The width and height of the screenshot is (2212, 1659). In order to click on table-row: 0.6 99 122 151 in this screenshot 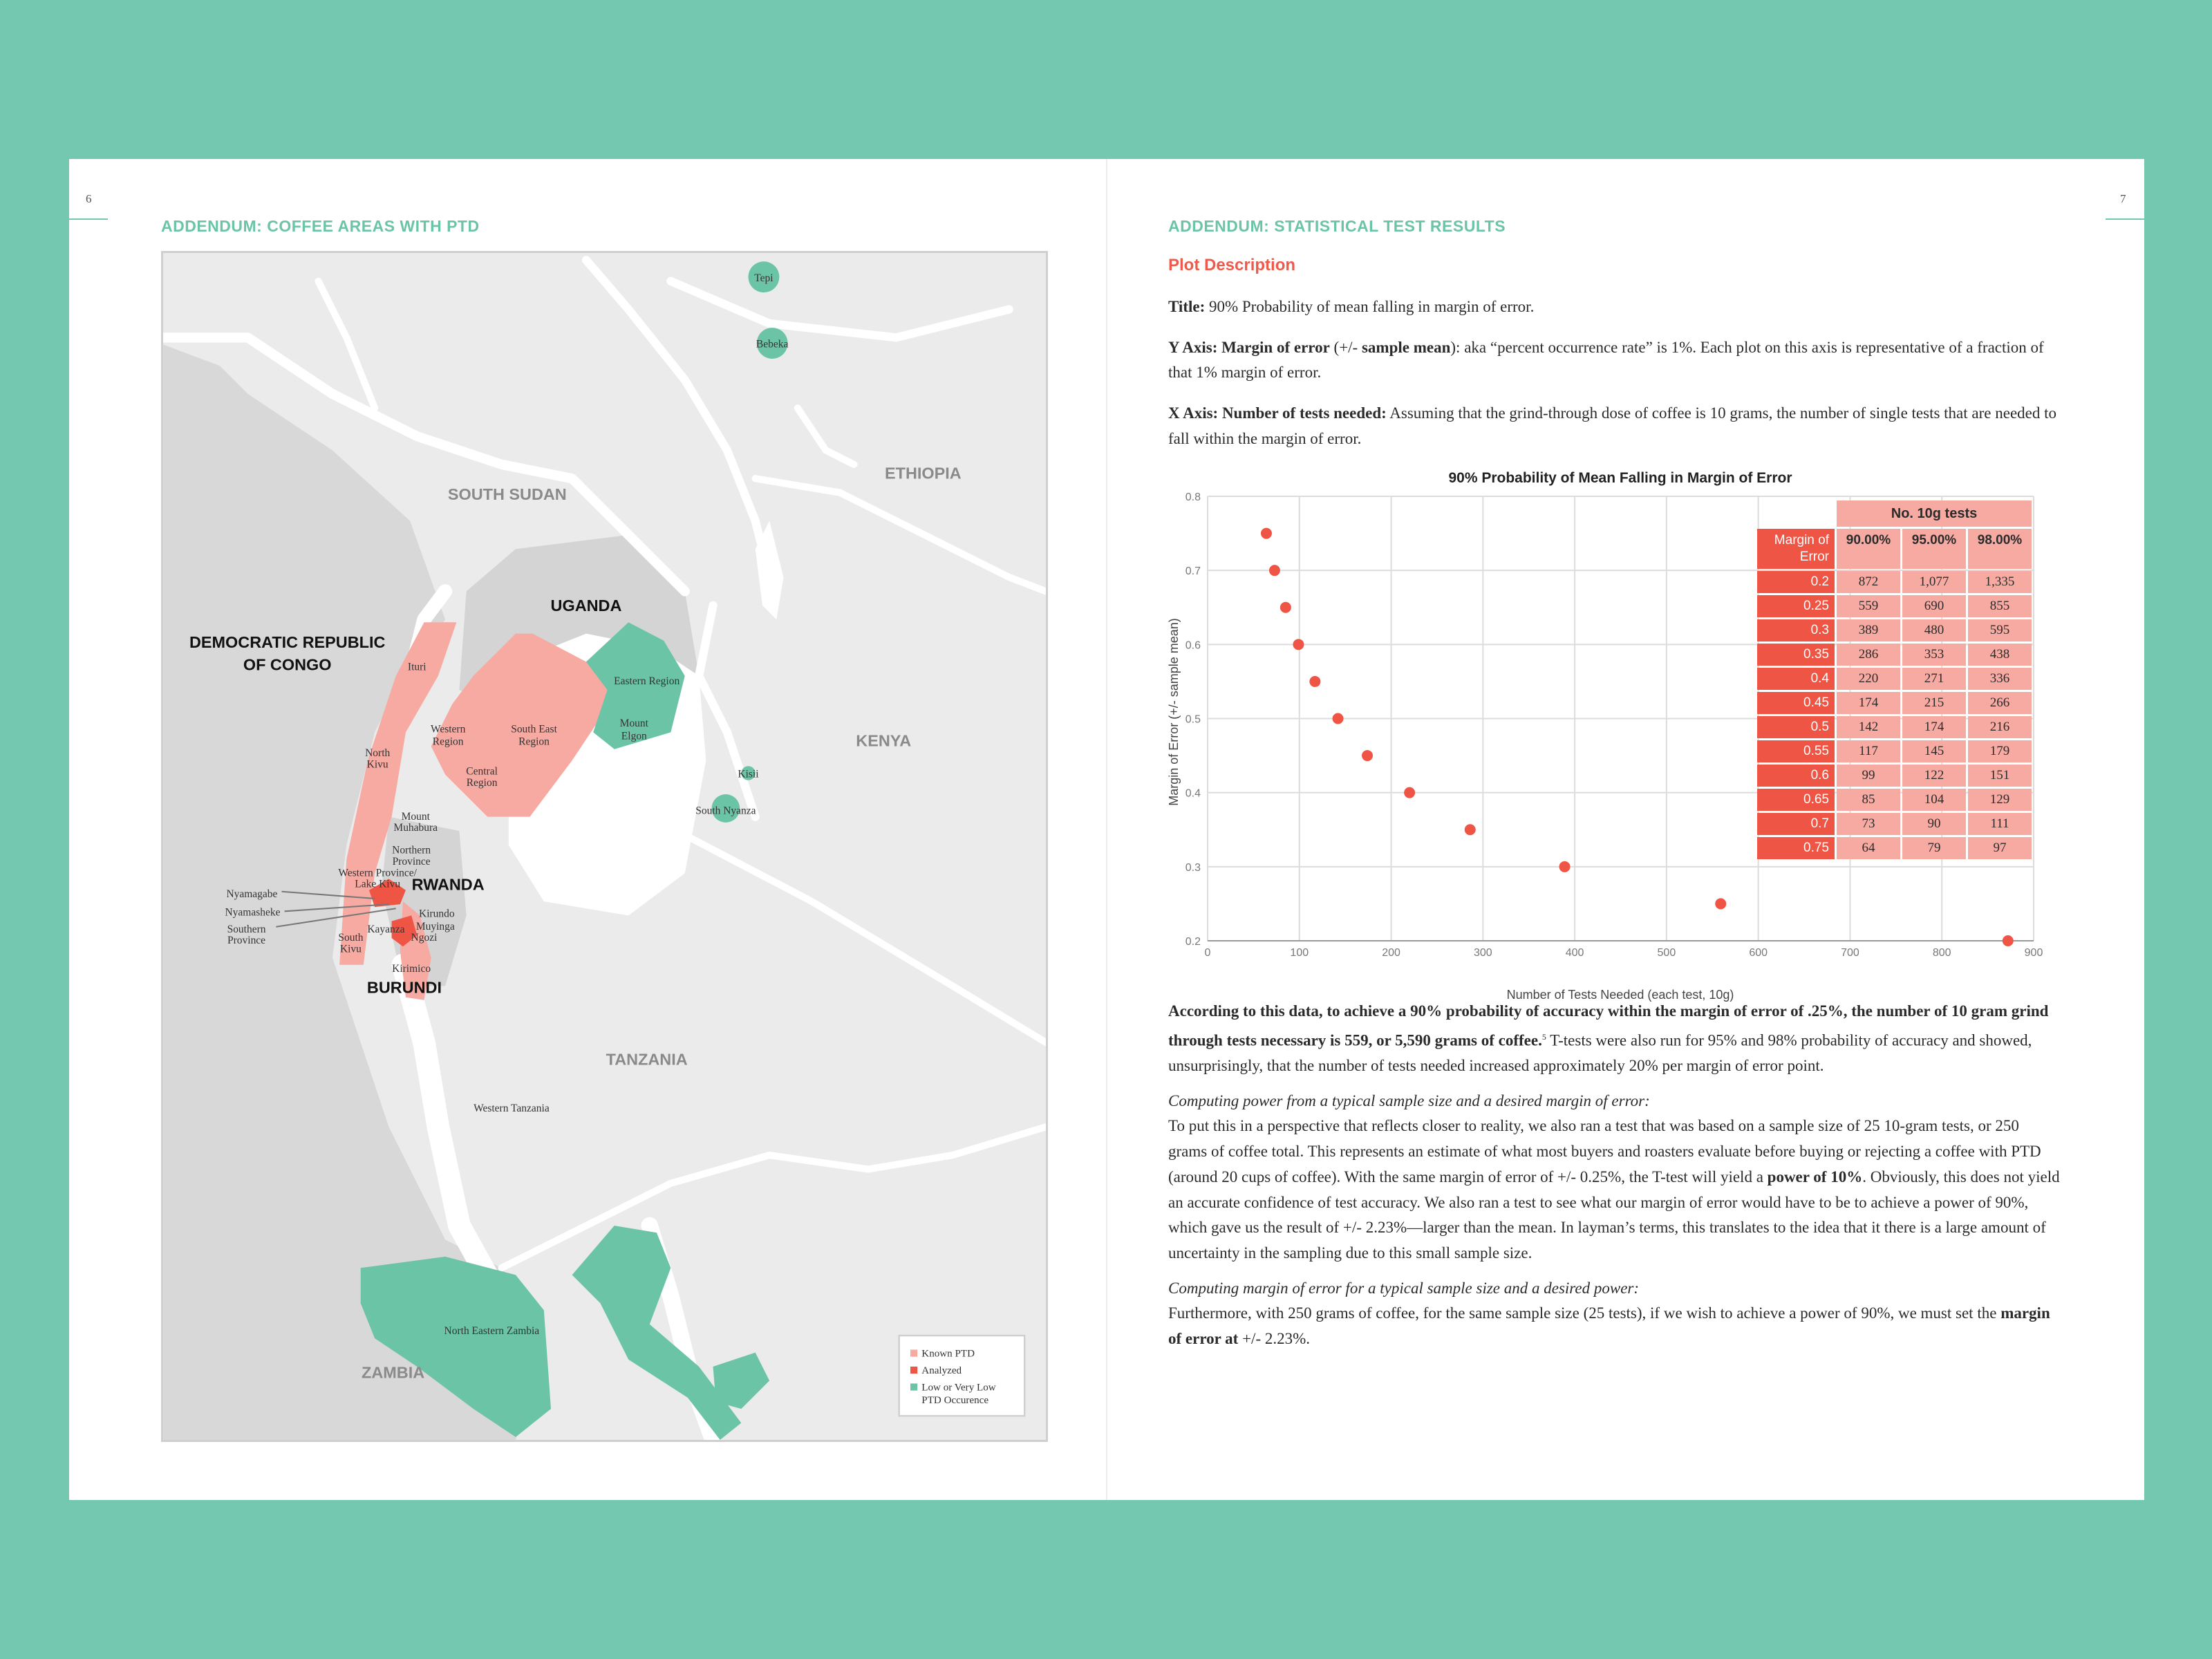, I will do `click(1895, 776)`.